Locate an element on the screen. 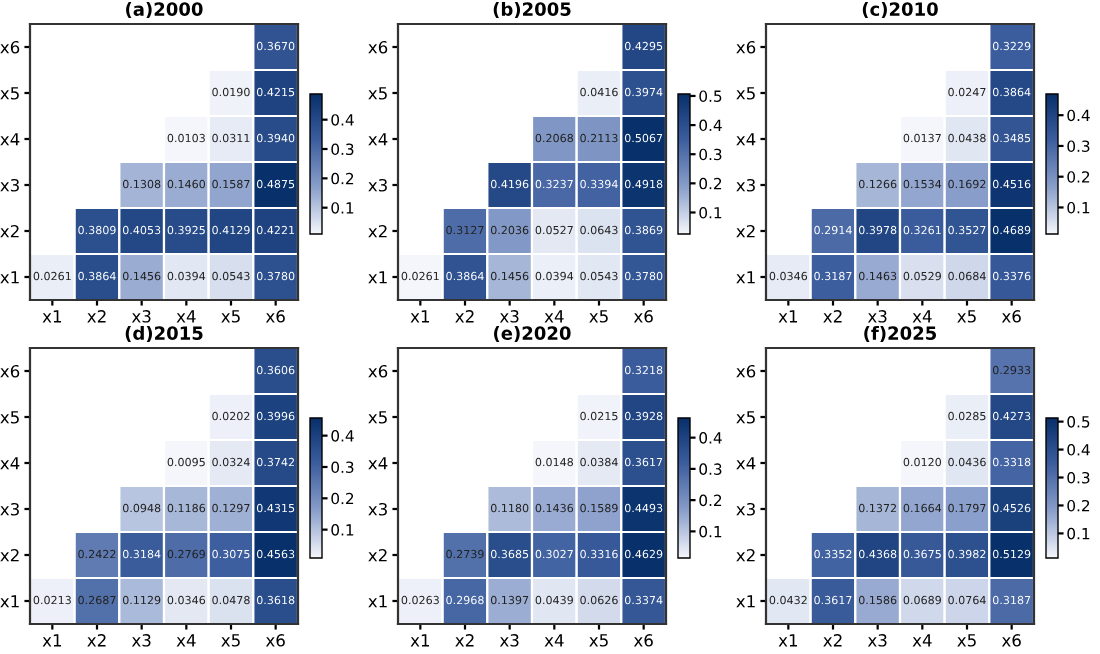  chart-title: (b)2005 is located at coordinates (532, 10).